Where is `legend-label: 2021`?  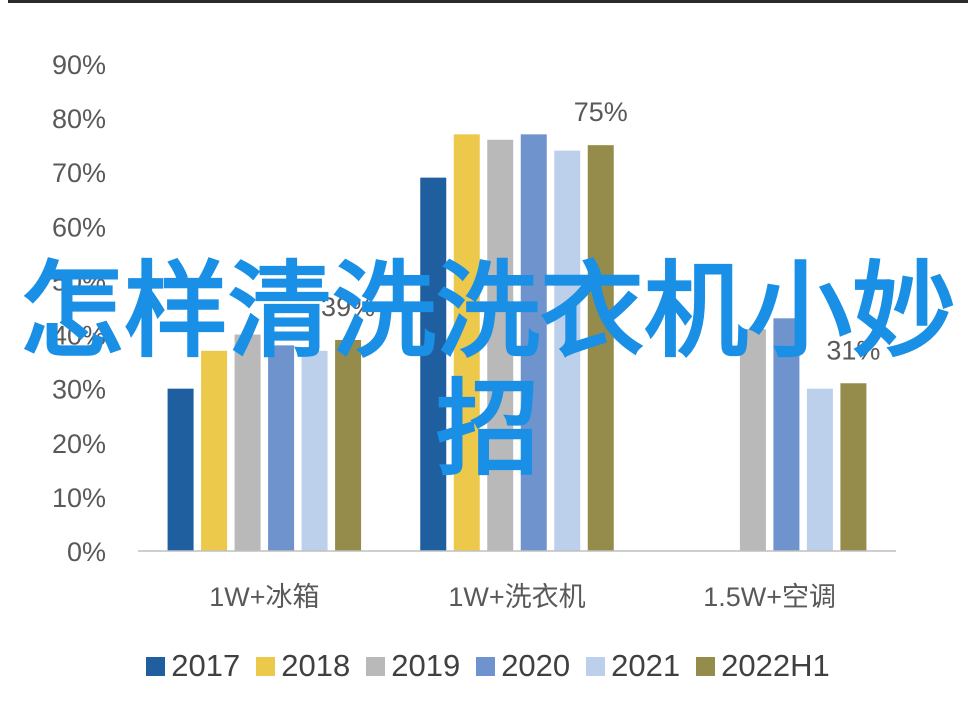 legend-label: 2021 is located at coordinates (646, 665).